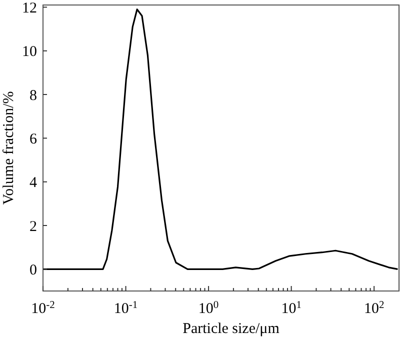 The width and height of the screenshot is (400, 341). What do you see at coordinates (29, 52) in the screenshot?
I see `y-tick-label: 10` at bounding box center [29, 52].